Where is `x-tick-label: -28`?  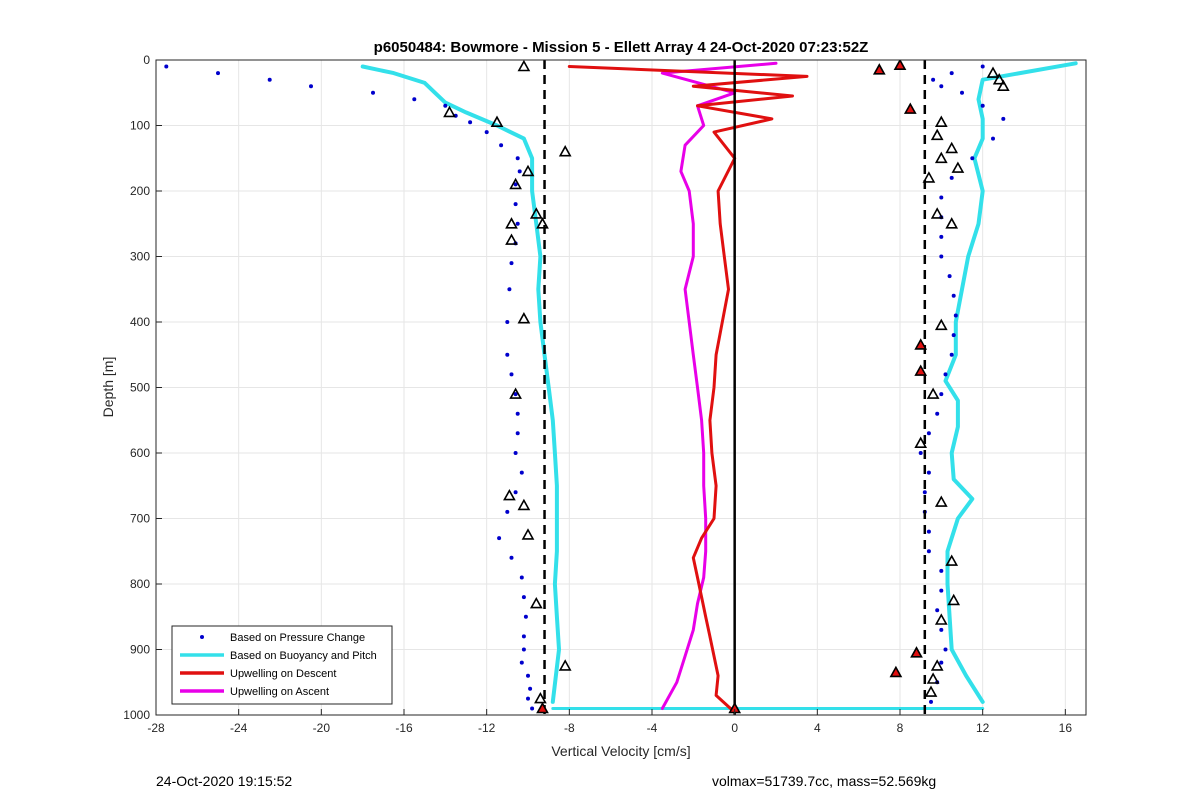 x-tick-label: -28 is located at coordinates (156, 728).